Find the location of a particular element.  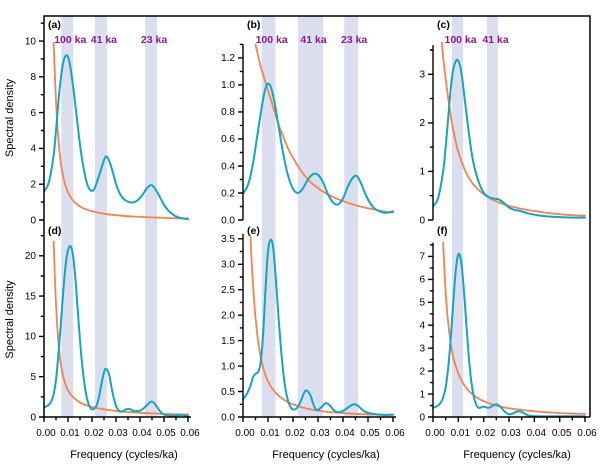

y-tick-label-panel-f: 6 is located at coordinates (422, 280).